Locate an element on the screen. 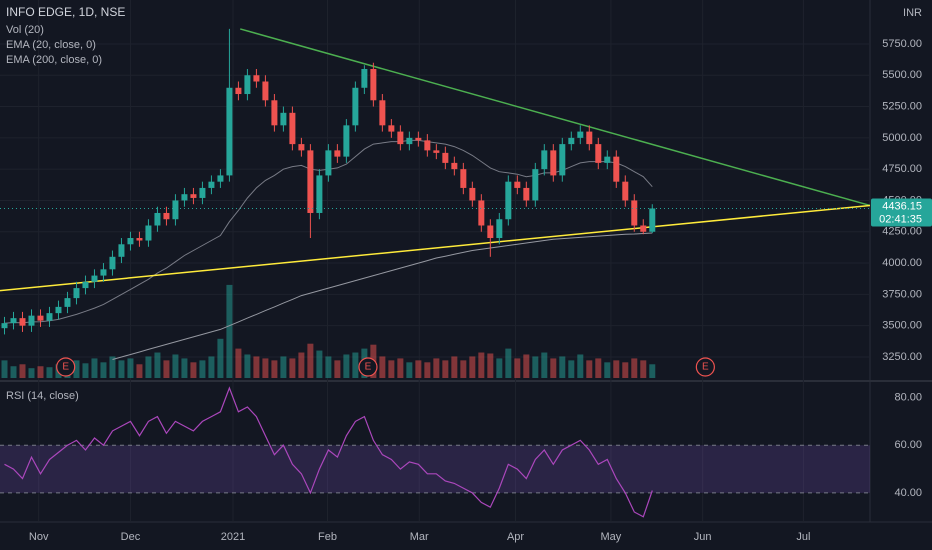  last-price-tag is located at coordinates (901, 212).